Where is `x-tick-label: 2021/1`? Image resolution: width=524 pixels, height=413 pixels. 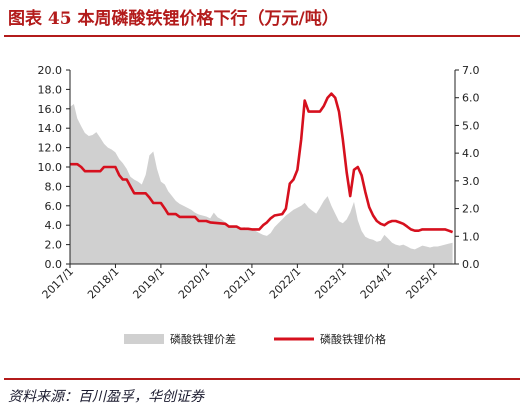 x-tick-label: 2021/1 is located at coordinates (239, 283).